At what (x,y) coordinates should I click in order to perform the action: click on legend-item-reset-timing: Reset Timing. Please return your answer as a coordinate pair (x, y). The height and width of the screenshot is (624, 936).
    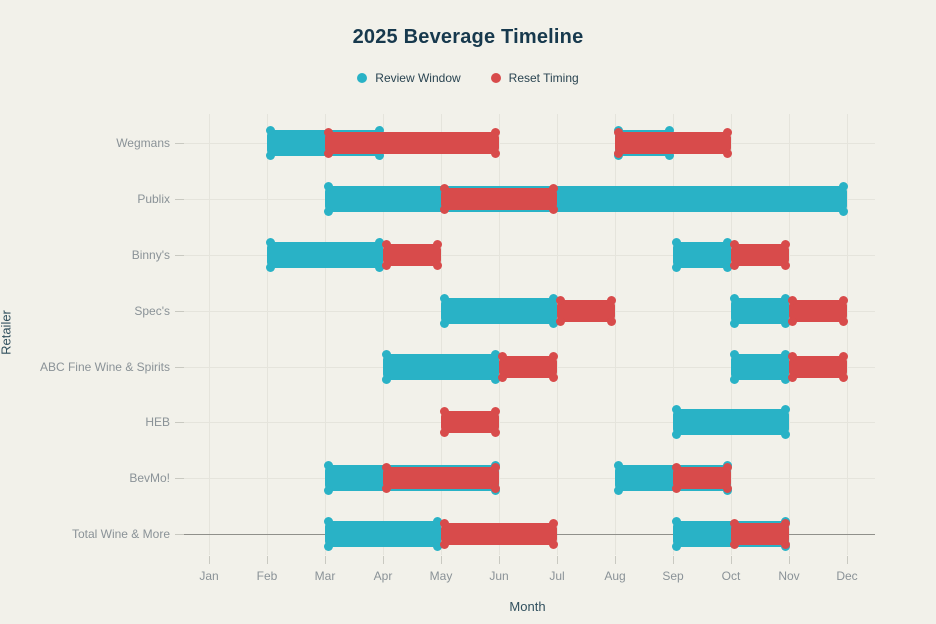
    Looking at the image, I should click on (534, 78).